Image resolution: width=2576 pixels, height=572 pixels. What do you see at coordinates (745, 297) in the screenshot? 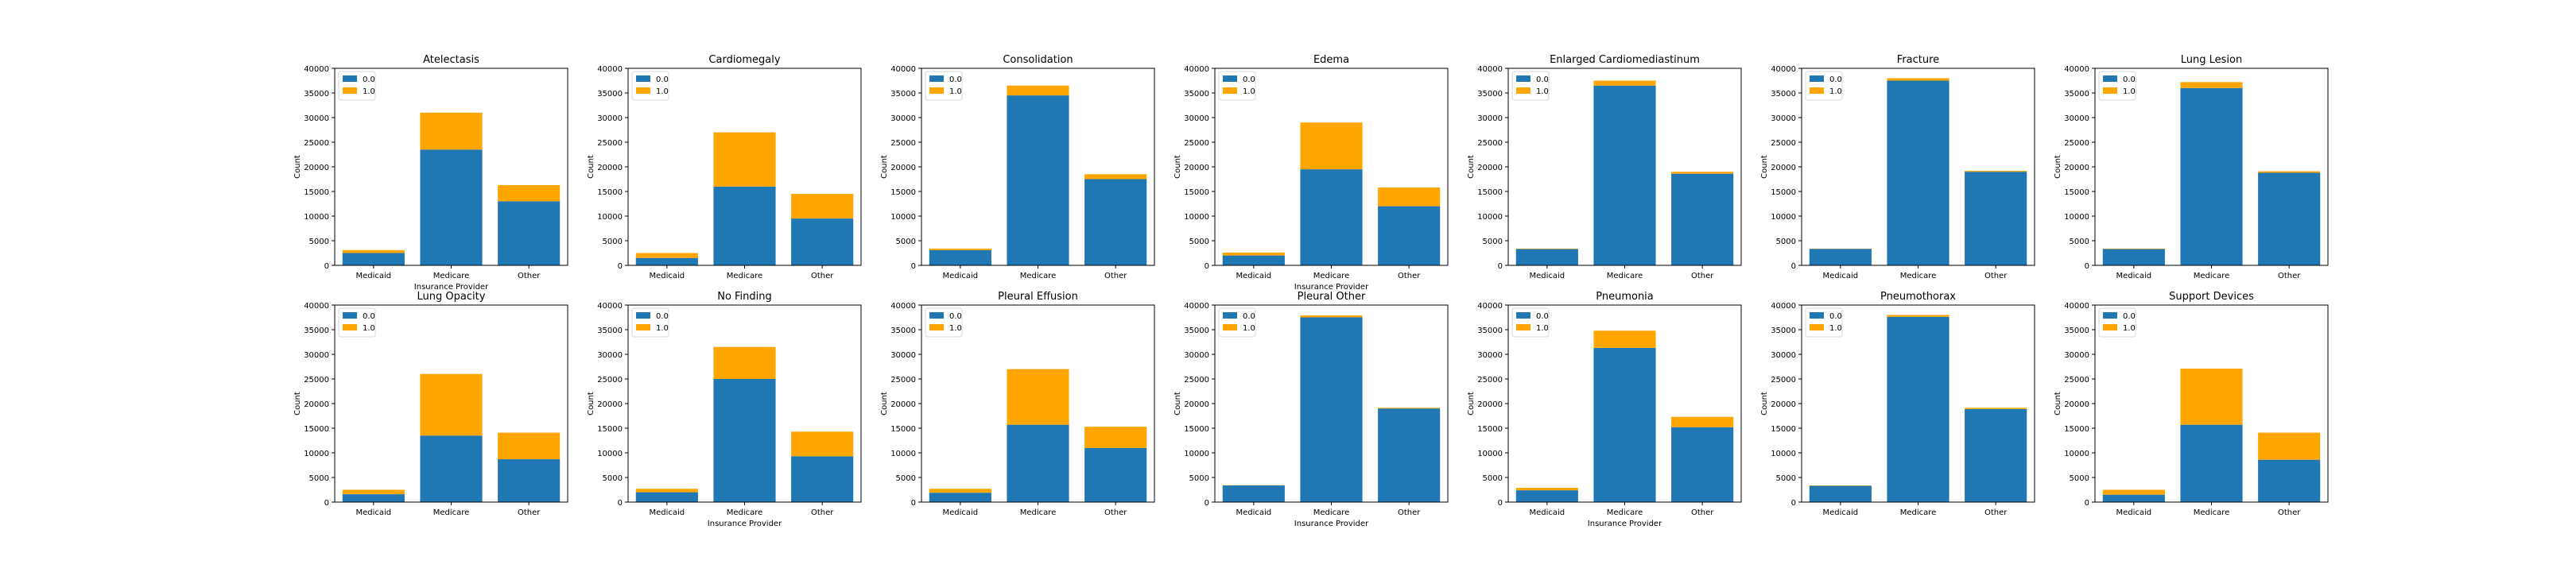
I see `chart-title: No Finding` at bounding box center [745, 297].